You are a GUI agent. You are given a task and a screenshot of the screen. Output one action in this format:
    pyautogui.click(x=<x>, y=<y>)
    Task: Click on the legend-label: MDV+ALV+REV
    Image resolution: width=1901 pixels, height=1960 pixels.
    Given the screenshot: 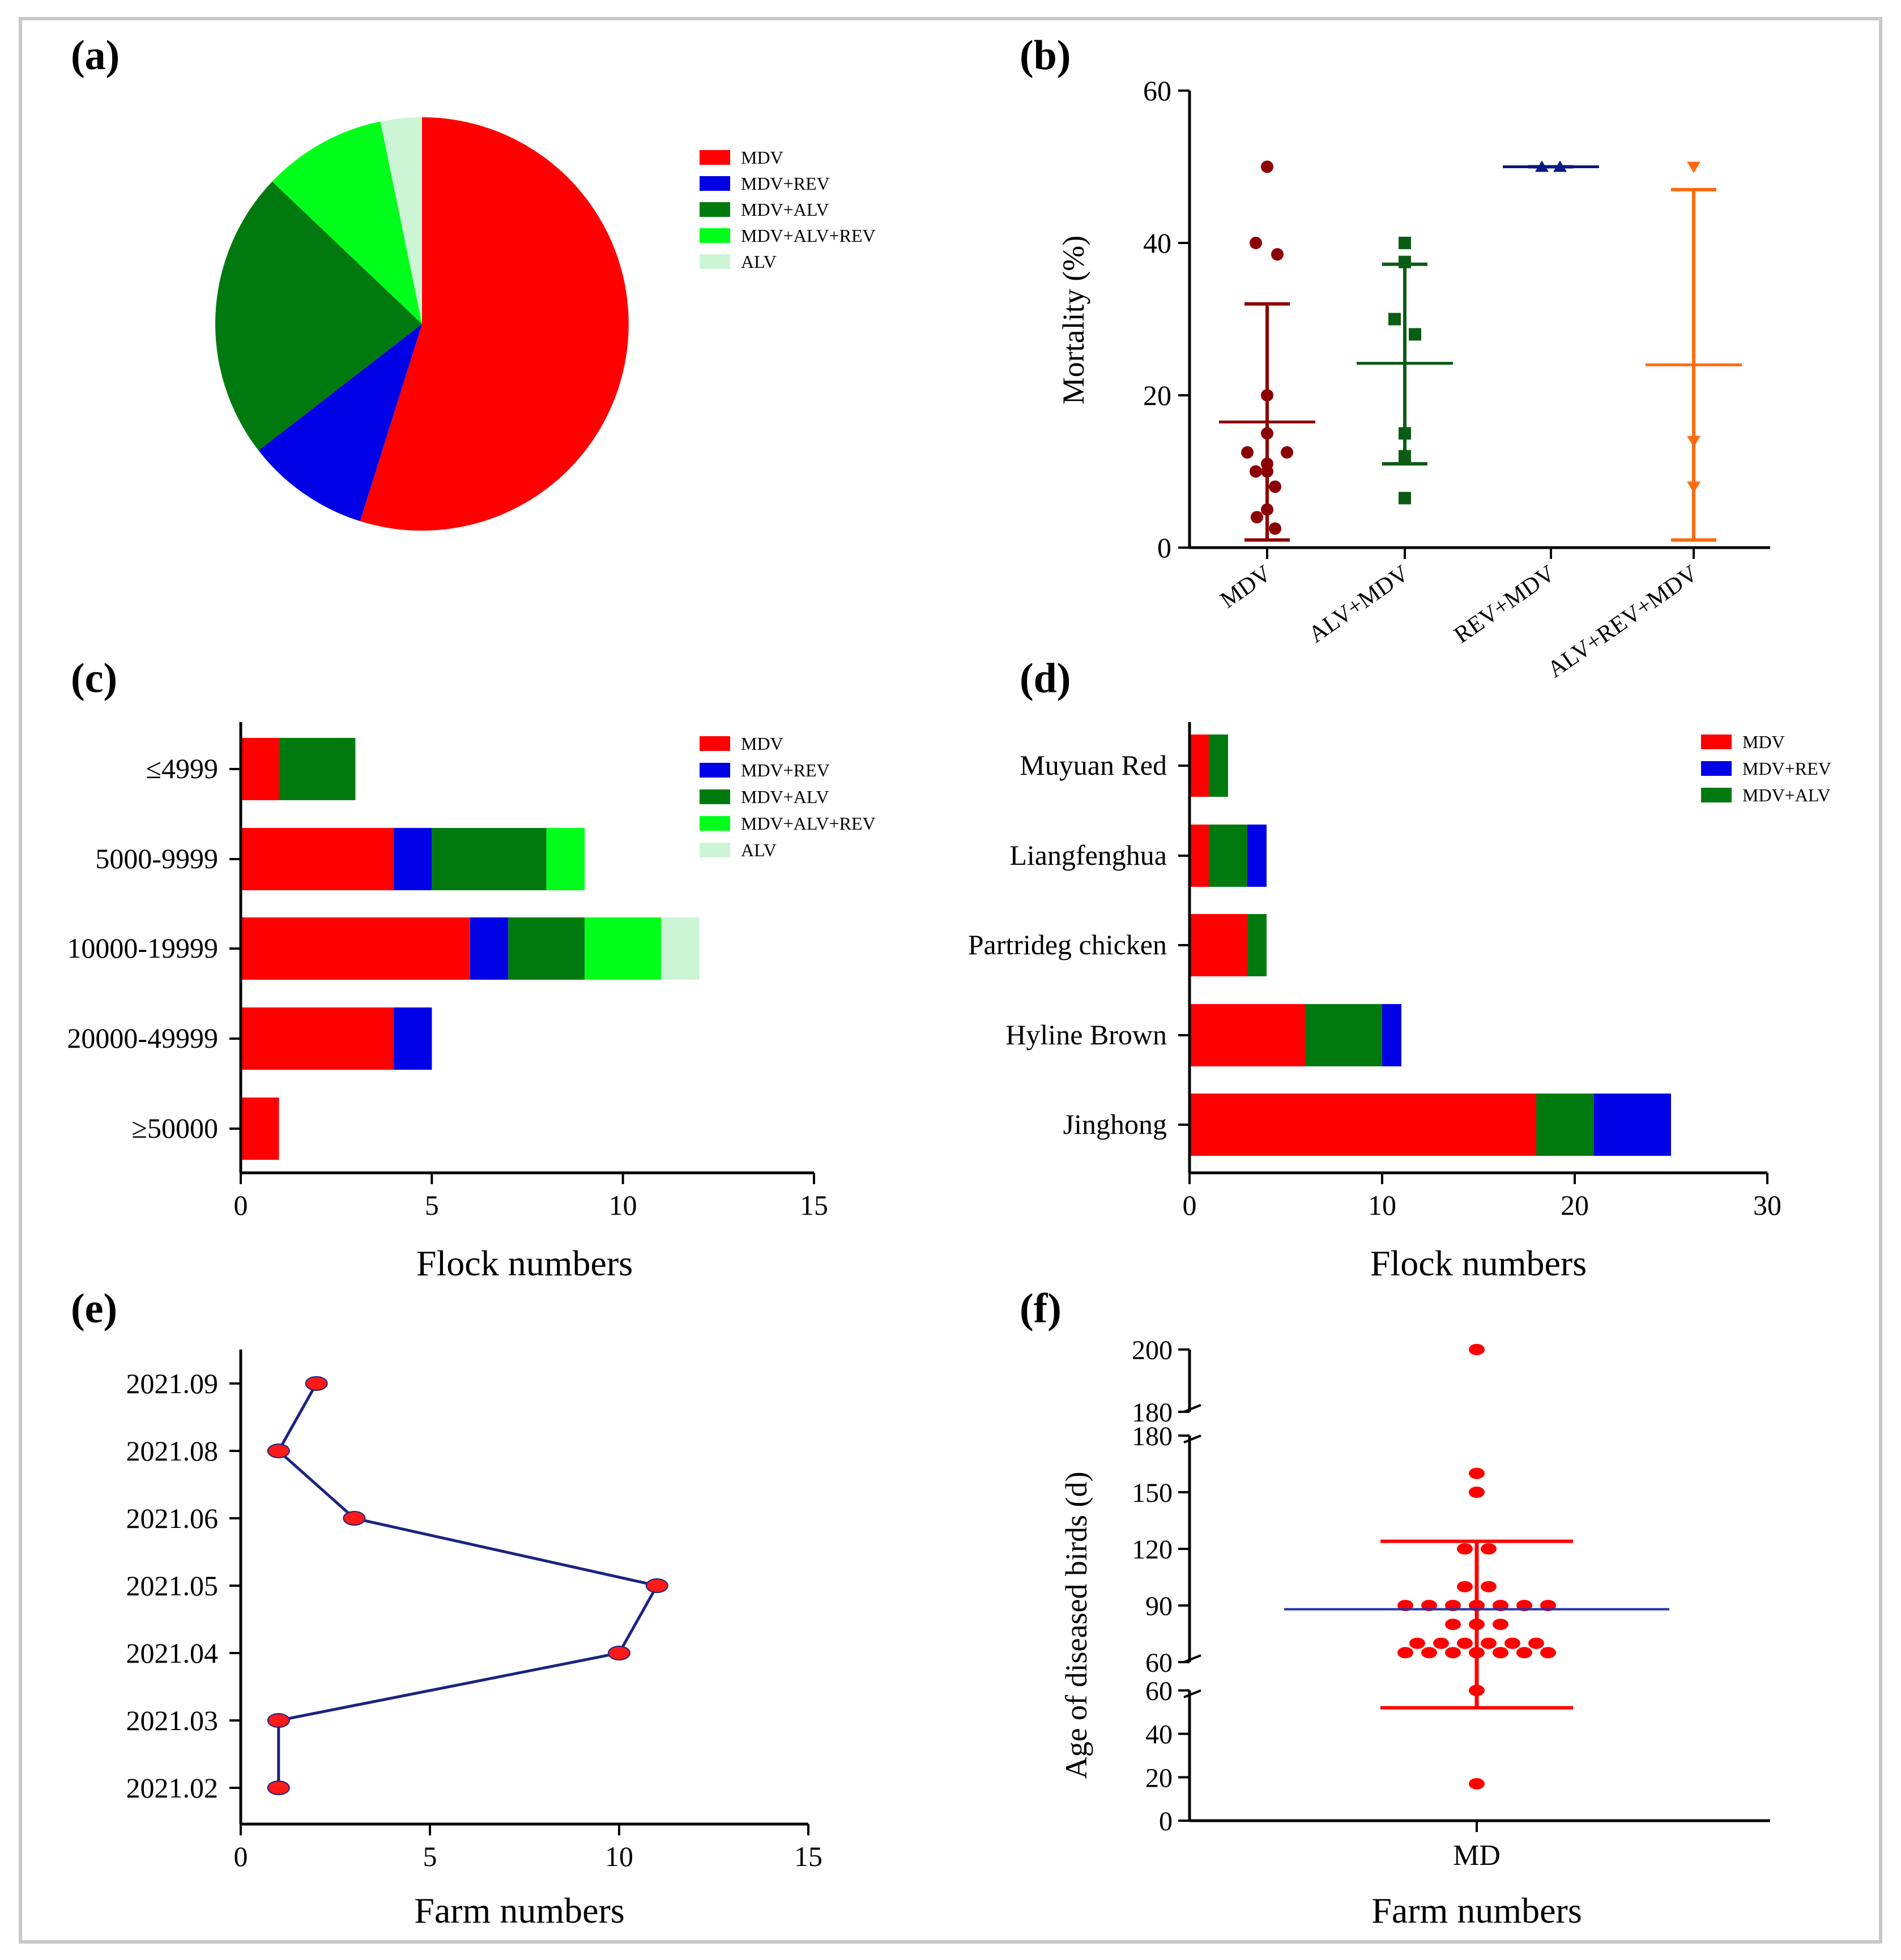 What is the action you would take?
    pyautogui.click(x=809, y=235)
    